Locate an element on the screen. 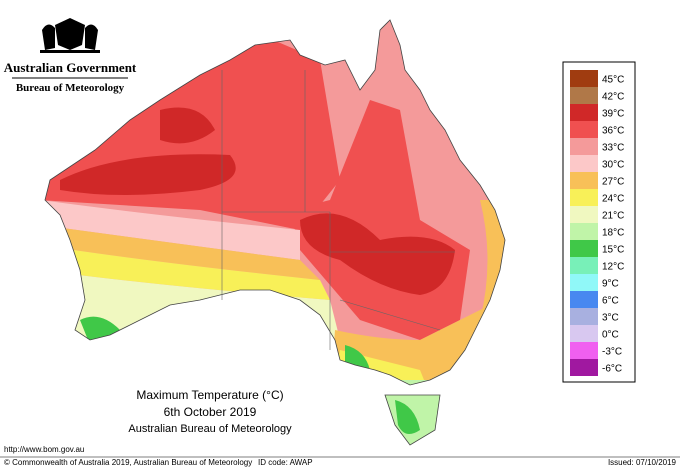 Image resolution: width=680 pixels, height=467 pixels. legend-label: 39°C is located at coordinates (613, 114).